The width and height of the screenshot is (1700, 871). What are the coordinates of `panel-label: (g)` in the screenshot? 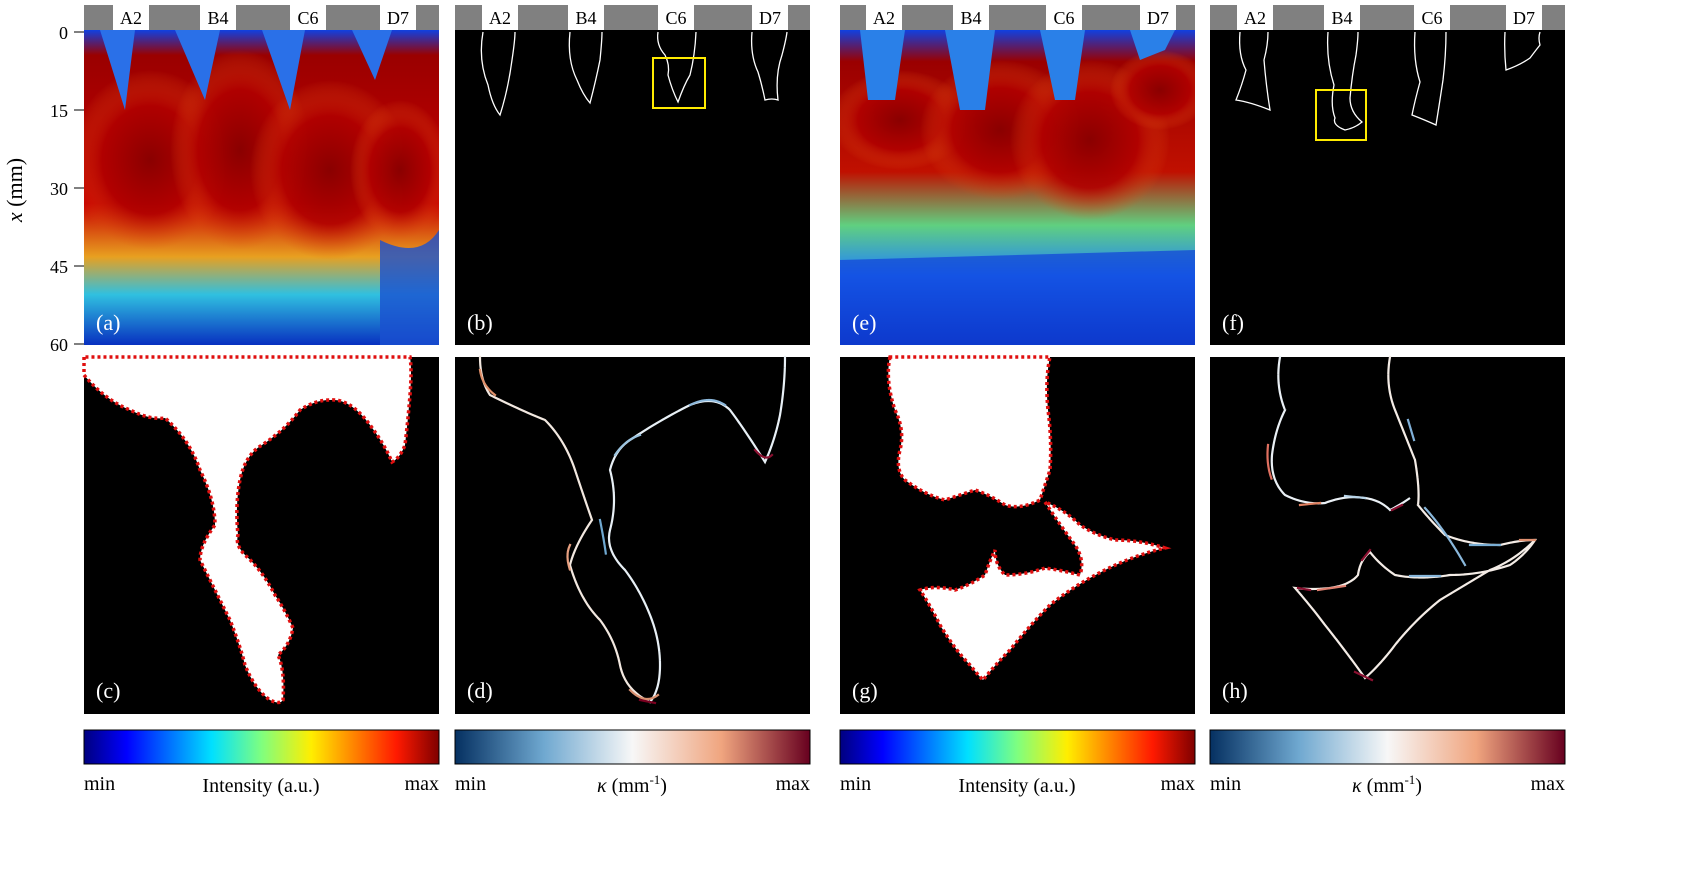 It's located at (865, 690).